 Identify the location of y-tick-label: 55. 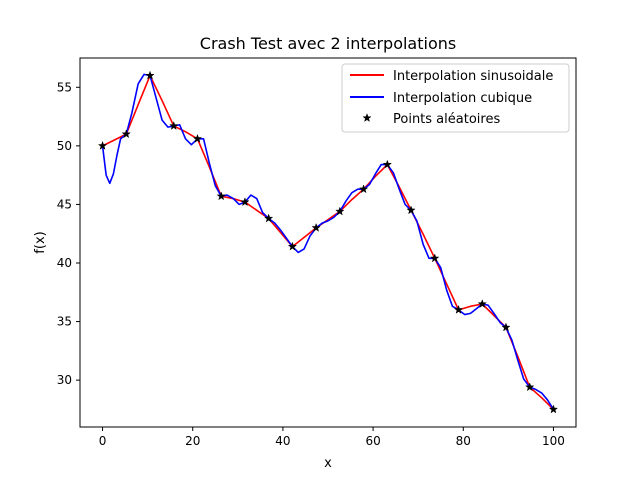
(64, 87).